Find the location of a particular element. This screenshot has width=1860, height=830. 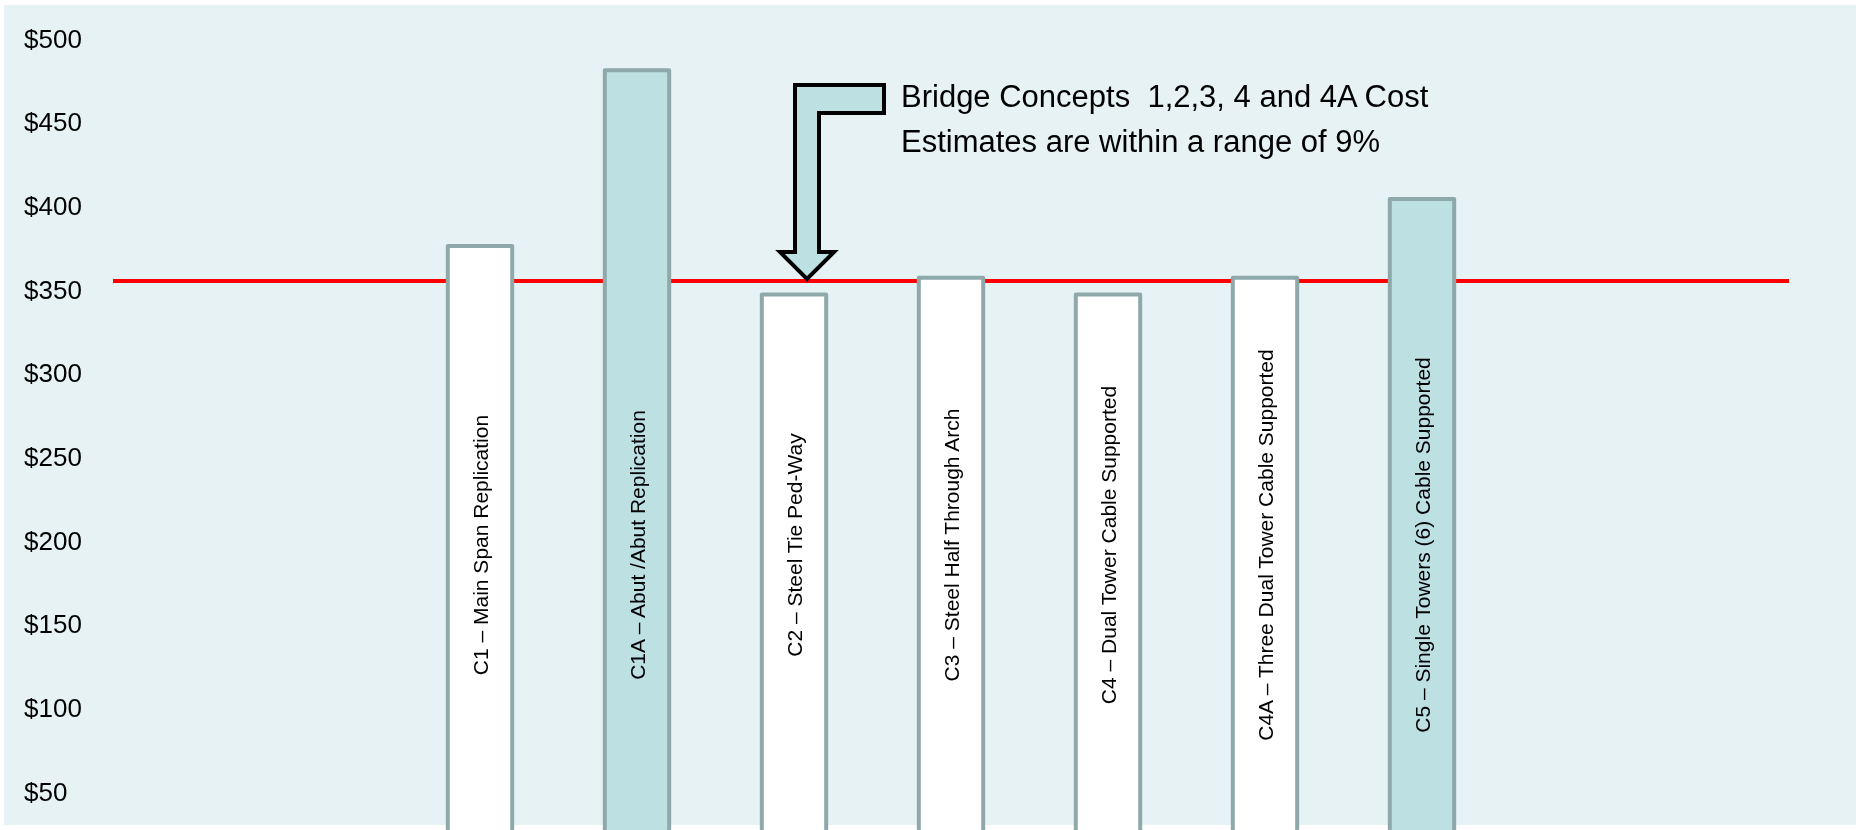

y-tick-label: $100 is located at coordinates (53, 707).